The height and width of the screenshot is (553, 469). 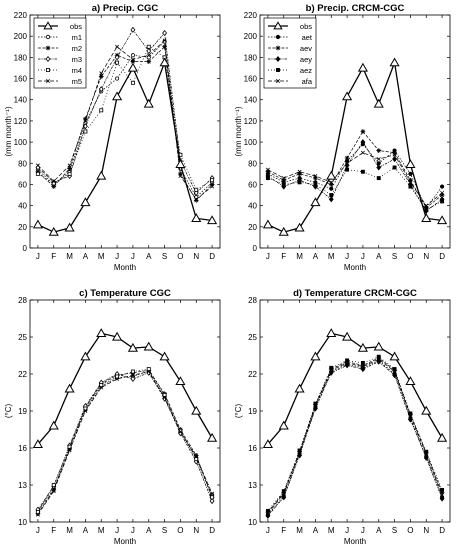 What do you see at coordinates (290, 53) in the screenshot?
I see `legend: obs aet aev aey aez afa` at bounding box center [290, 53].